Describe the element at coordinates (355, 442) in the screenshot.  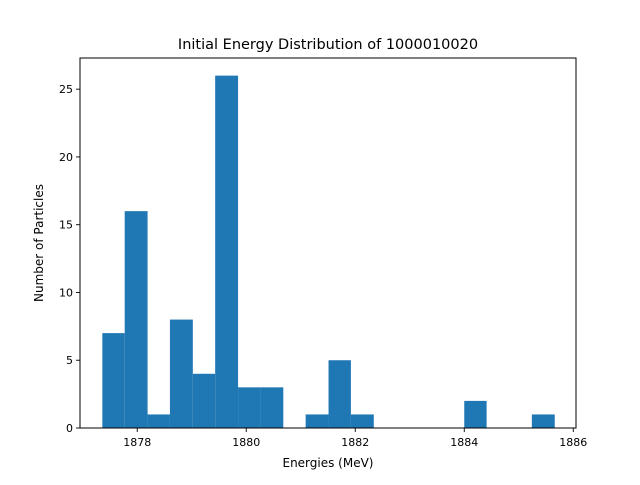
I see `x-tick-label: 1882` at that location.